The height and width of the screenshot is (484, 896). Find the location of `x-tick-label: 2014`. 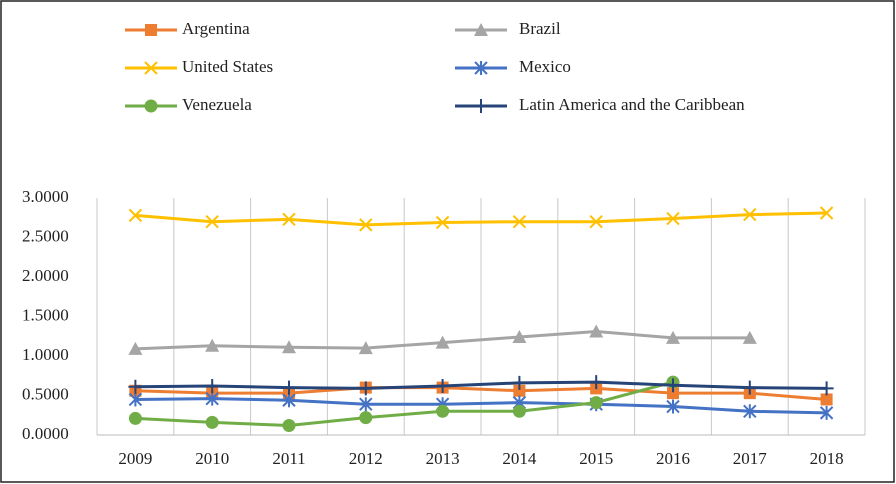

x-tick-label: 2014 is located at coordinates (519, 458).